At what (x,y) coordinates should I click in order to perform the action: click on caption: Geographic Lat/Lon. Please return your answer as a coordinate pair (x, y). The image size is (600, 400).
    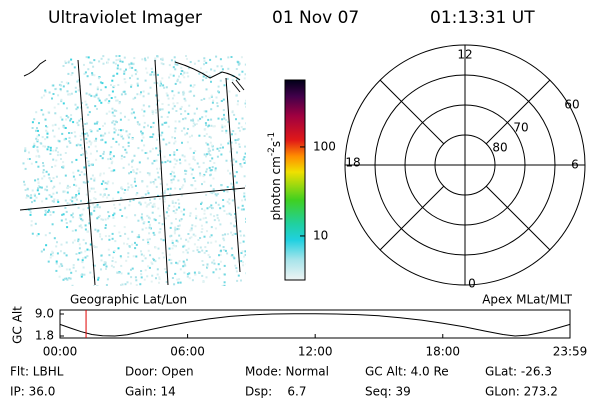
    Looking at the image, I should click on (128, 300).